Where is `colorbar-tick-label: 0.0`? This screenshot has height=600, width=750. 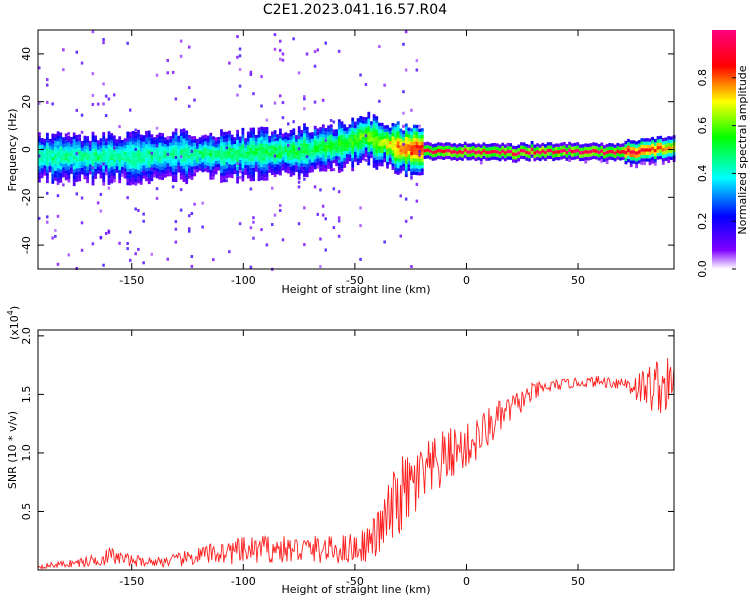
colorbar-tick-label: 0.0 is located at coordinates (702, 269).